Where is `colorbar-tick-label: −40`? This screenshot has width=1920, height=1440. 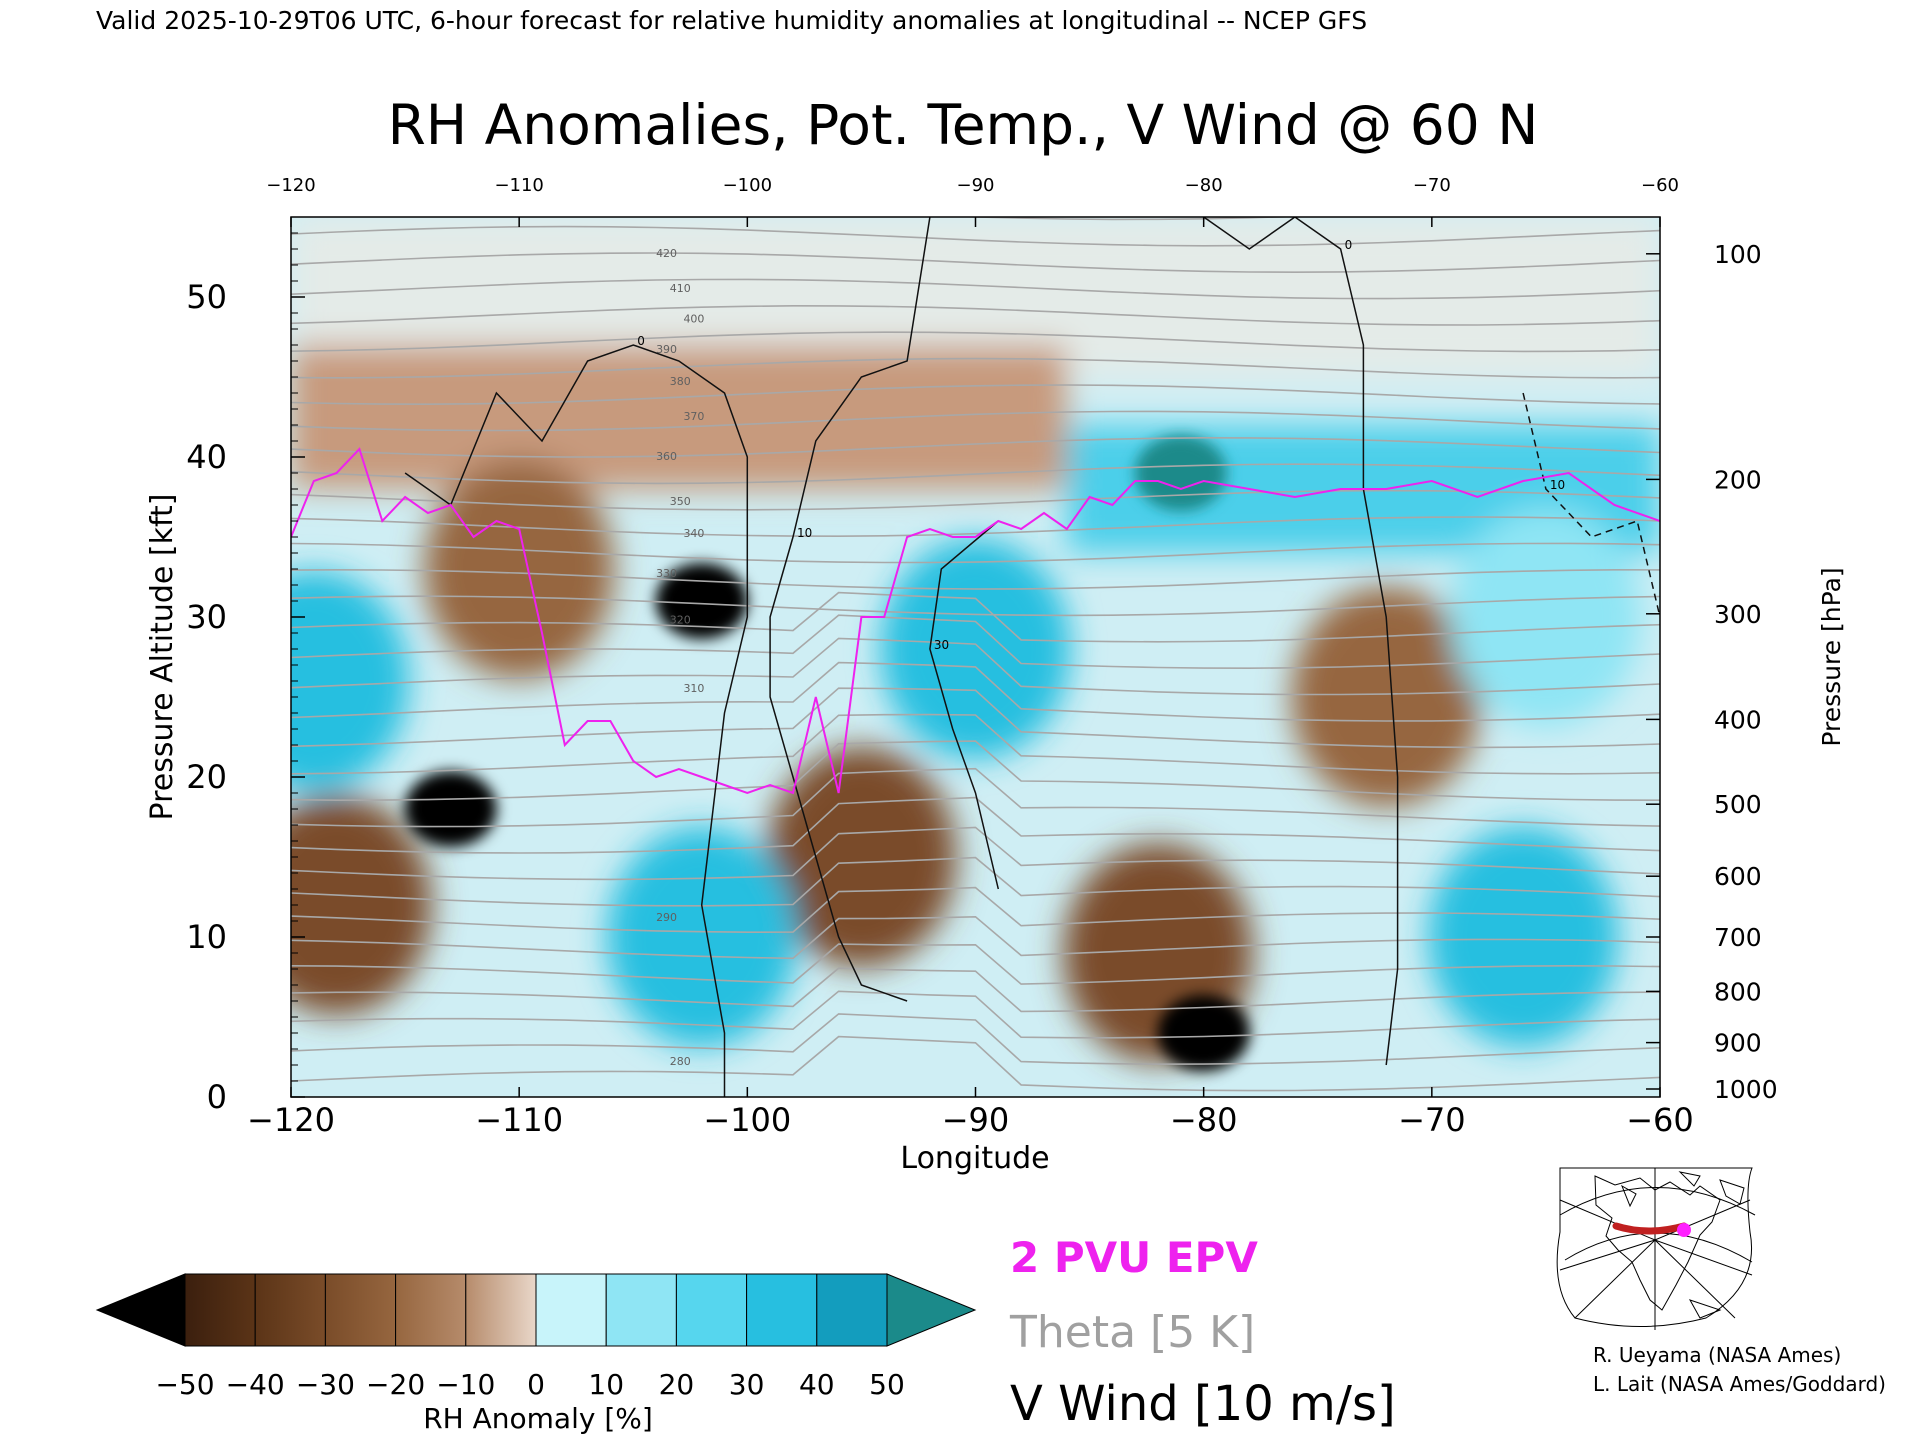 colorbar-tick-label: −40 is located at coordinates (255, 1384).